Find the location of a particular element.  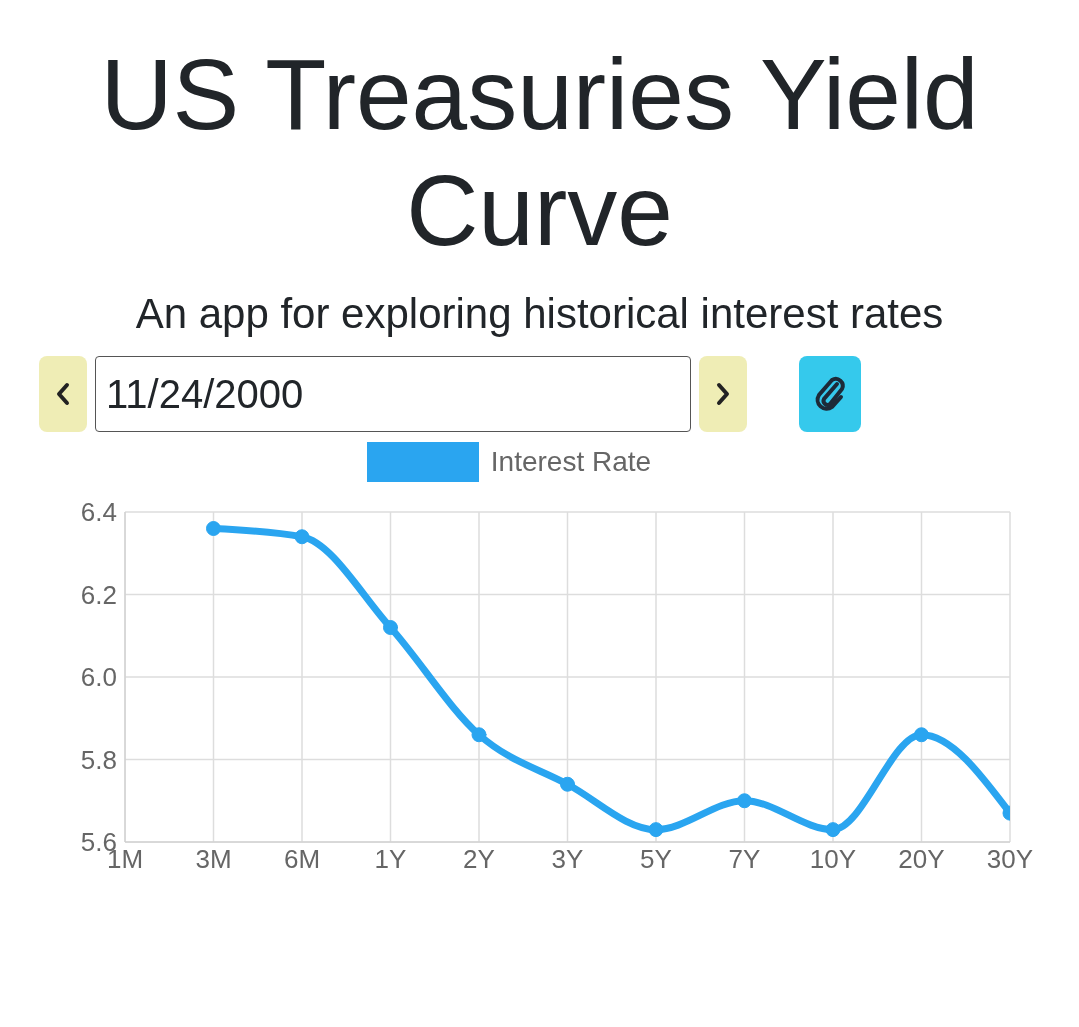

x-tick-label: 30Y is located at coordinates (1010, 859).